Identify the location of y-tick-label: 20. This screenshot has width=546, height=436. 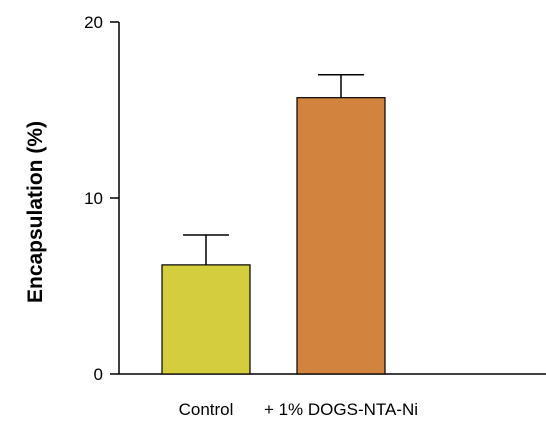
(93, 22).